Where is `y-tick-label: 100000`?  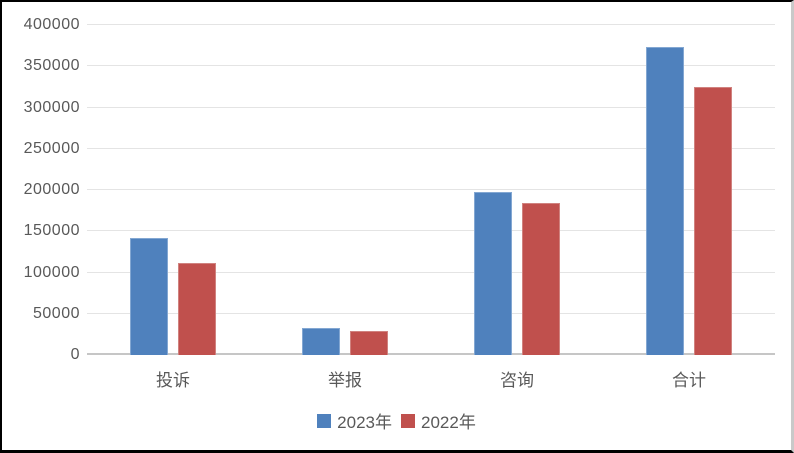 y-tick-label: 100000 is located at coordinates (51, 272).